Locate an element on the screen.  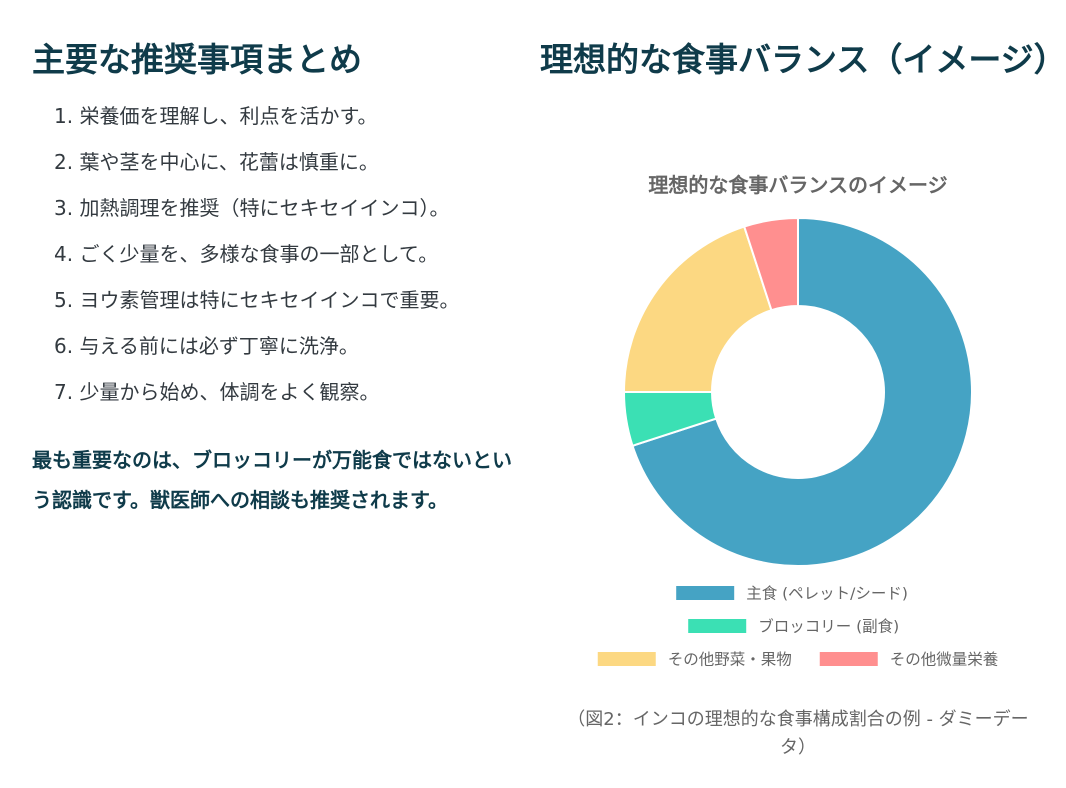
list-item: 2. 葉や茎を中心に、花蕾は慎重に。 is located at coordinates (216, 162).